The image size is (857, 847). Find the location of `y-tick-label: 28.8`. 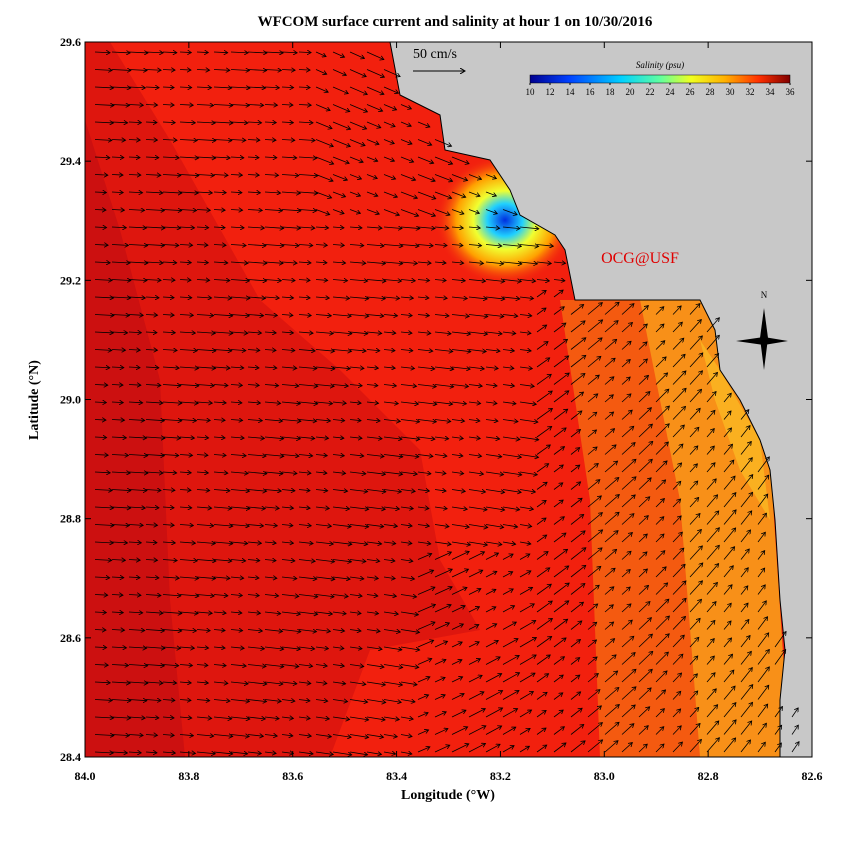

y-tick-label: 28.8 is located at coordinates (70, 519).